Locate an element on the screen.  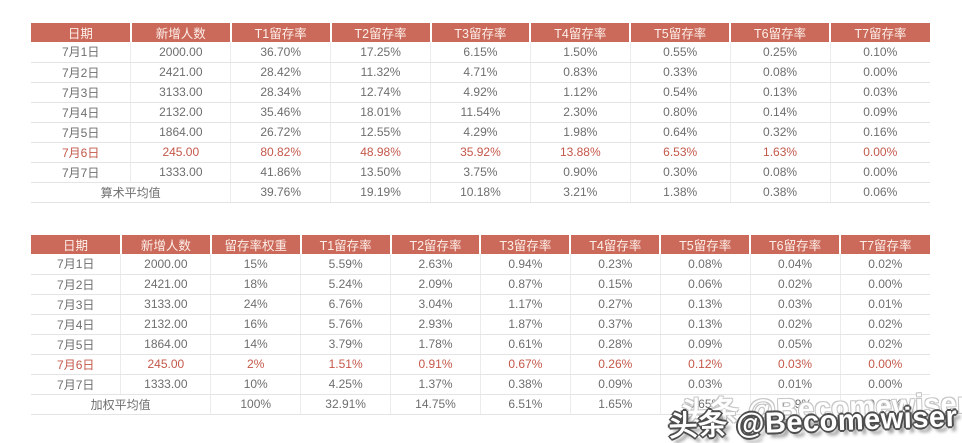
column-header: 新增人数 is located at coordinates (165, 244).